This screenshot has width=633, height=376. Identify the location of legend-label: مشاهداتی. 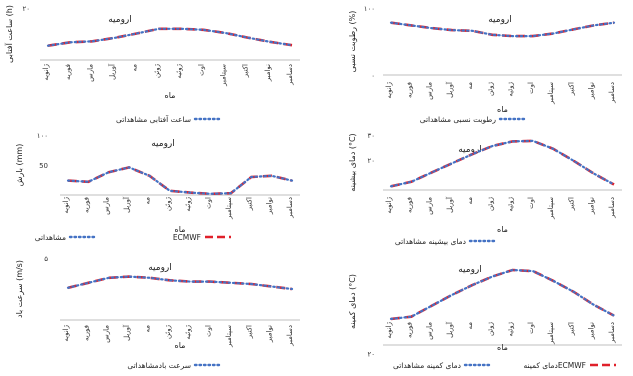
(50, 237).